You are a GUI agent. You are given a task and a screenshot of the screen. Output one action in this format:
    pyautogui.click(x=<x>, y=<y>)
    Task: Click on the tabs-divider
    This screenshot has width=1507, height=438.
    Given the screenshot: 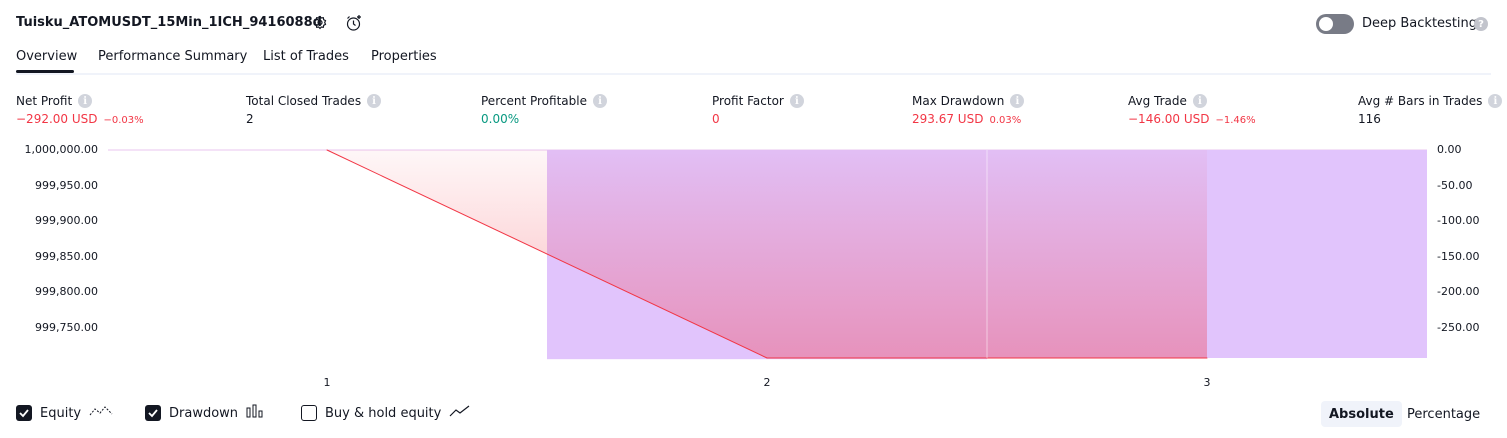 What is the action you would take?
    pyautogui.click(x=753, y=74)
    